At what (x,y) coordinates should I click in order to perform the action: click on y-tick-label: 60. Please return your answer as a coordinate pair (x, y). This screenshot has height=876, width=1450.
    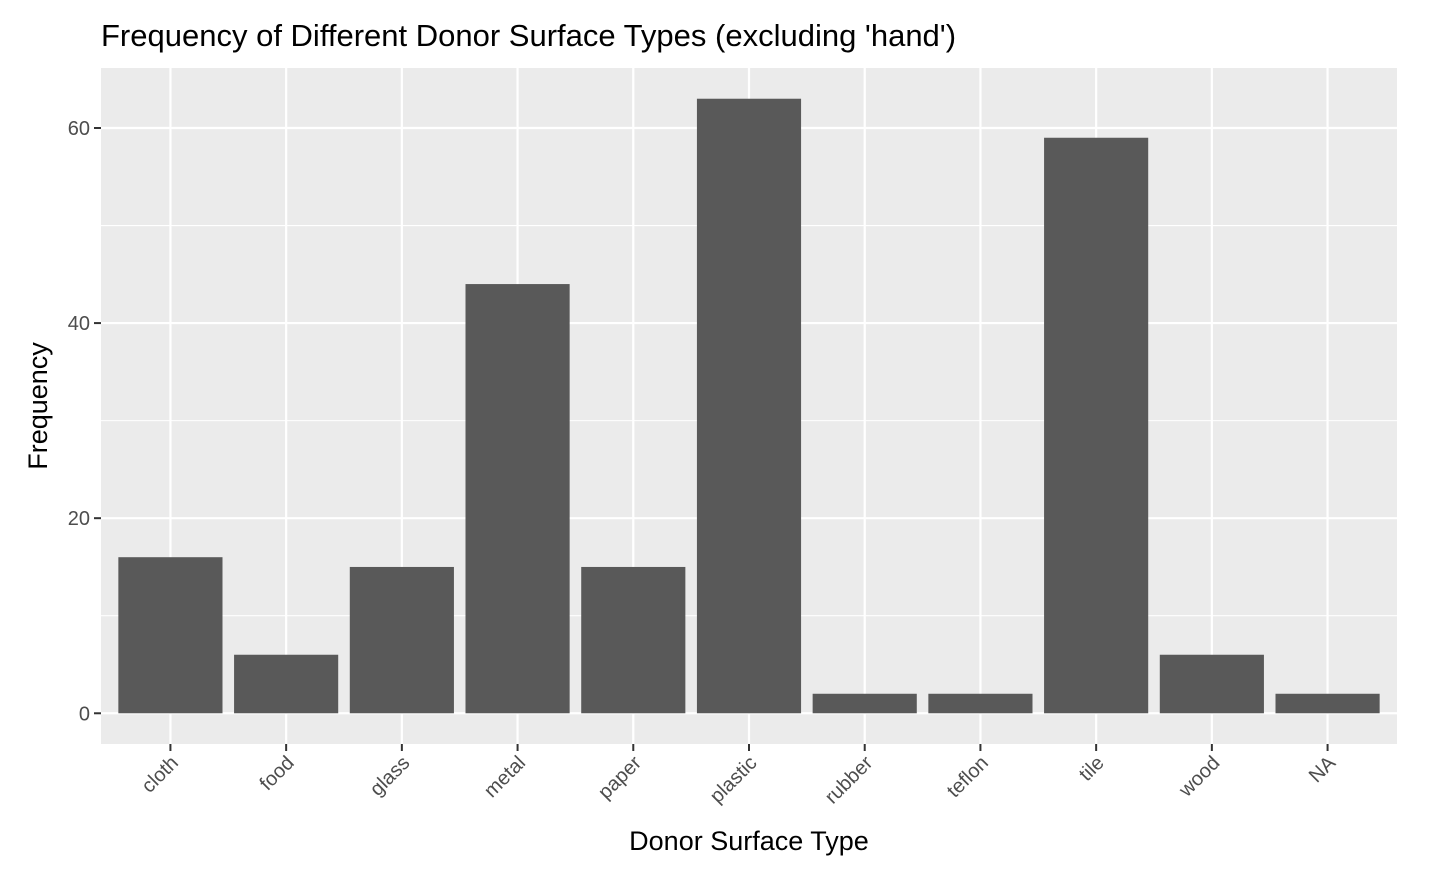
    Looking at the image, I should click on (79, 129).